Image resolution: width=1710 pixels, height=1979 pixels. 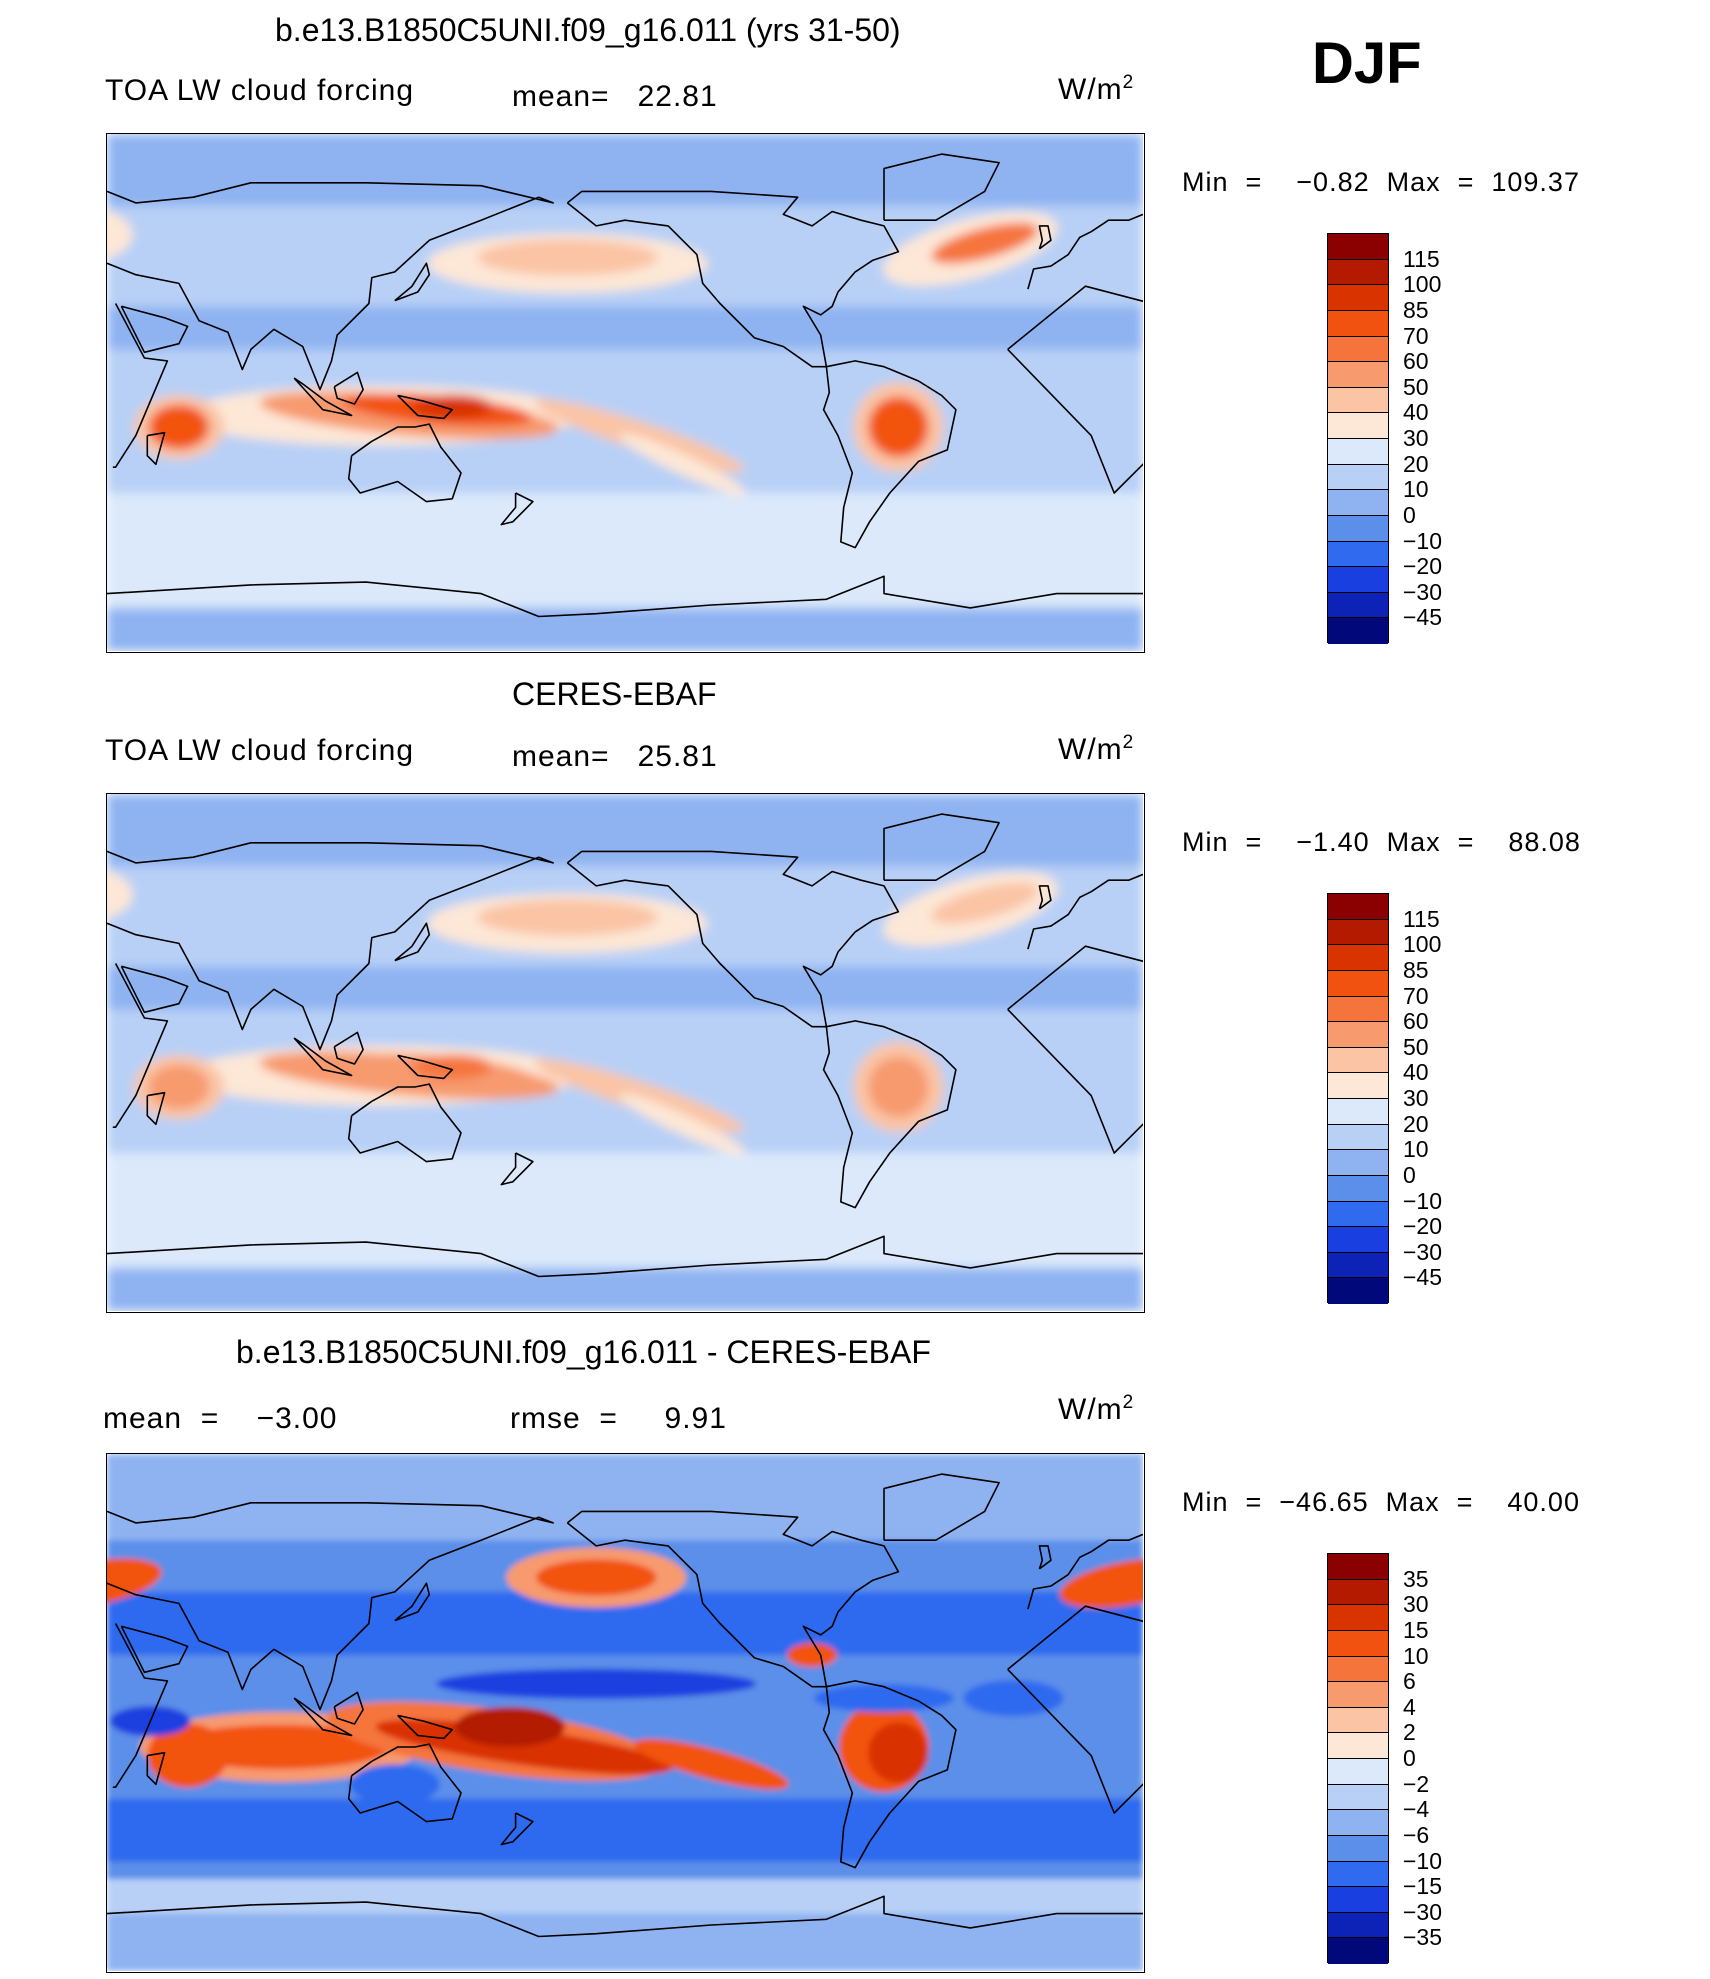 What do you see at coordinates (1409, 1706) in the screenshot?
I see `colorbar-tick-label: 4` at bounding box center [1409, 1706].